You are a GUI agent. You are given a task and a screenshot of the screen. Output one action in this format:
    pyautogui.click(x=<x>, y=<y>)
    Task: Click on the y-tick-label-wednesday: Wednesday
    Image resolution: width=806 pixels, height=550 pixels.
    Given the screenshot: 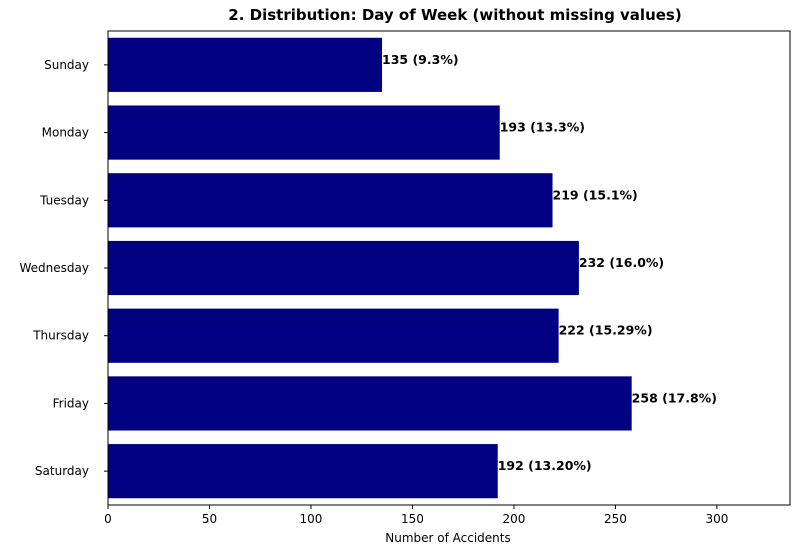 What is the action you would take?
    pyautogui.click(x=54, y=268)
    